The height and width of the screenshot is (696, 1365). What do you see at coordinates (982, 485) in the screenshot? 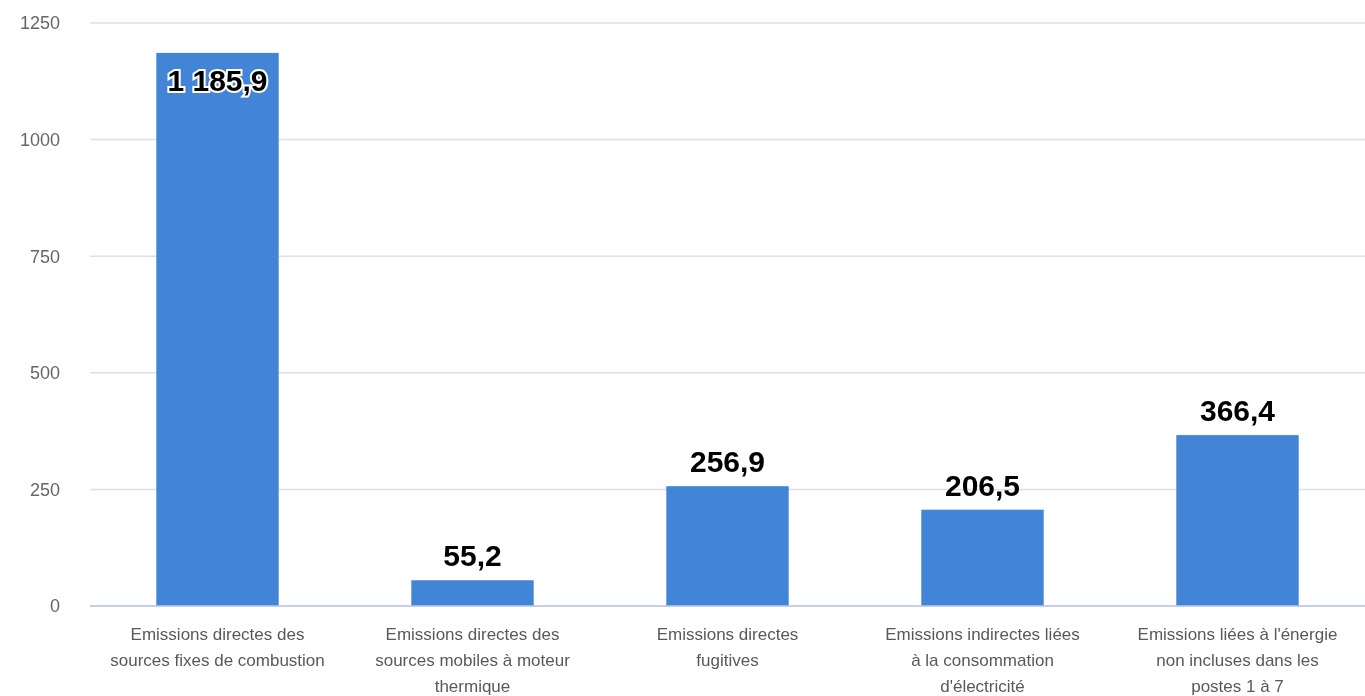
I see `data-label: 206,5` at bounding box center [982, 485].